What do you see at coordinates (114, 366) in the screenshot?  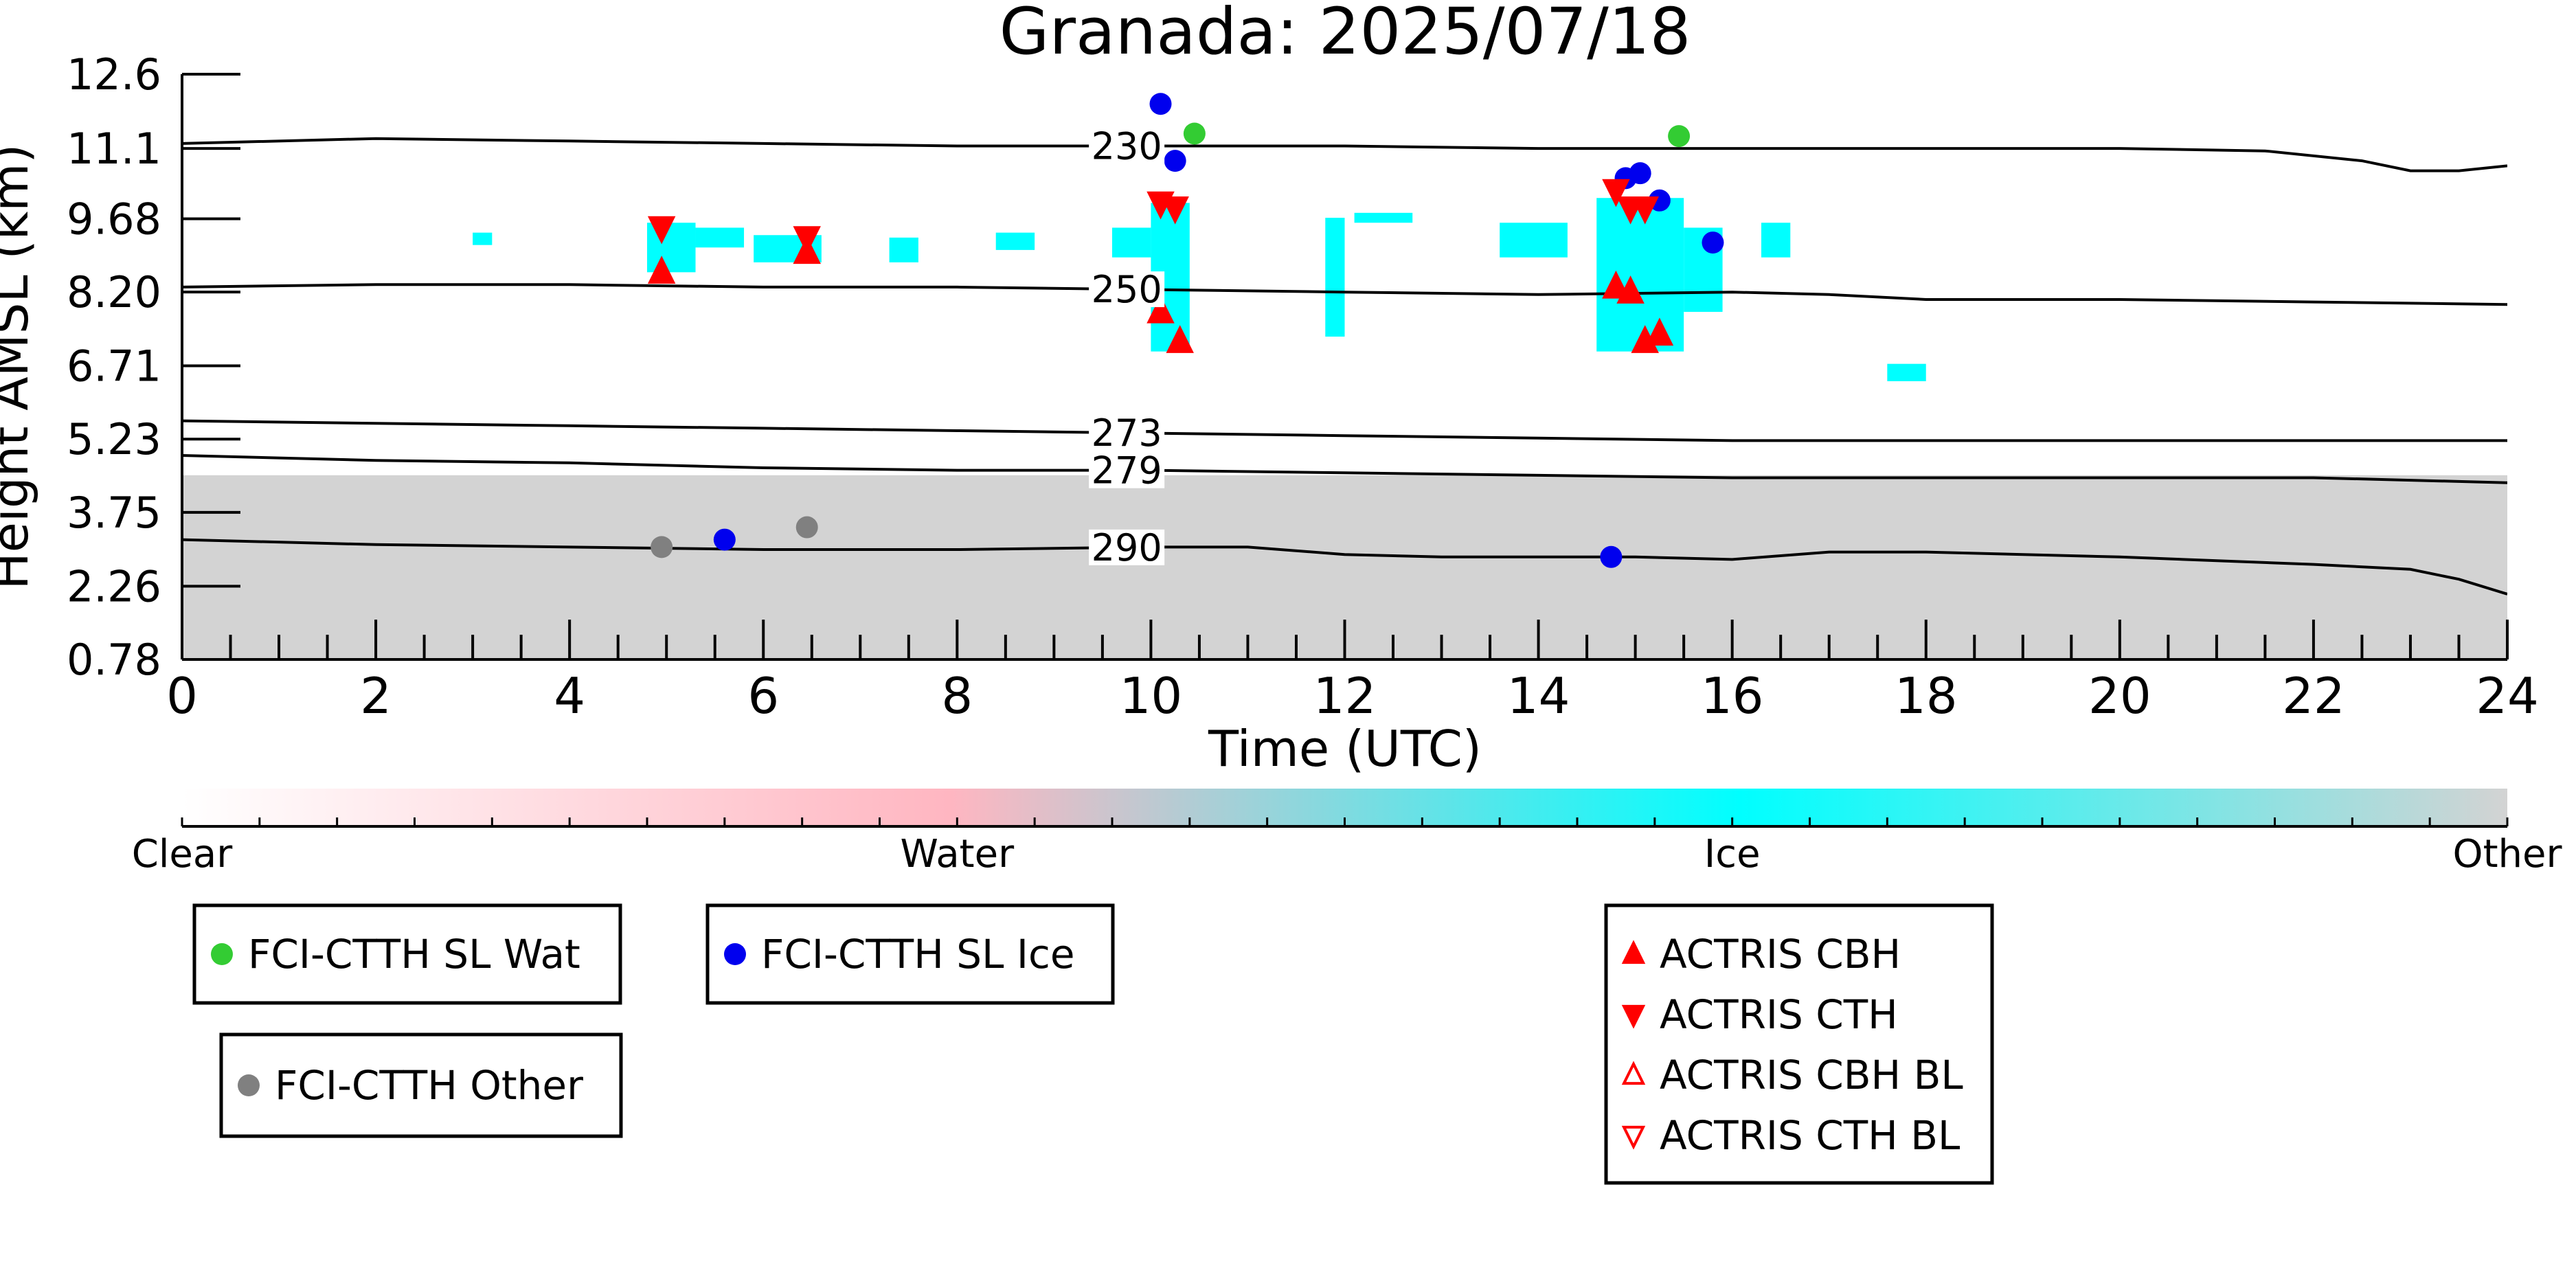 I see `y-tick-label-4: 6.71` at bounding box center [114, 366].